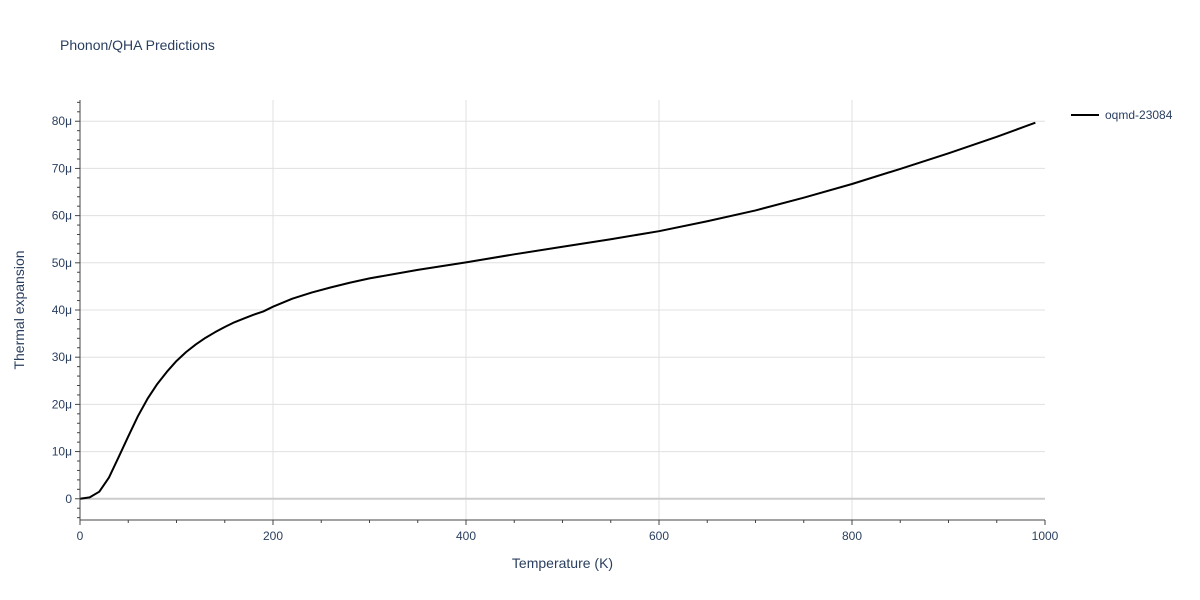 This screenshot has width=1200, height=600. What do you see at coordinates (1139, 115) in the screenshot?
I see `legend-label: oqmd-23084` at bounding box center [1139, 115].